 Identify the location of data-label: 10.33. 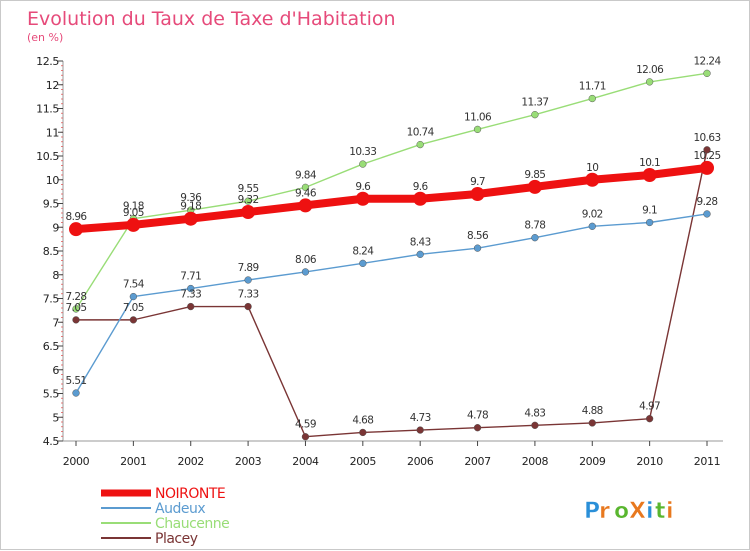
(362, 152).